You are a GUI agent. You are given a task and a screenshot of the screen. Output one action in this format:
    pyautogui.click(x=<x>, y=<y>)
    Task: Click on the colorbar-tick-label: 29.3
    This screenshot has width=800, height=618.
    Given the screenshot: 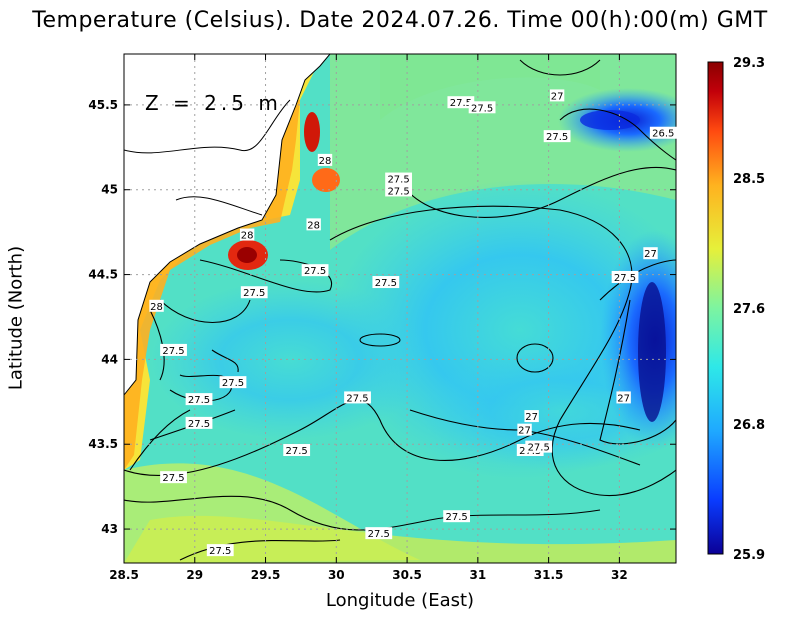 What is the action you would take?
    pyautogui.click(x=749, y=63)
    